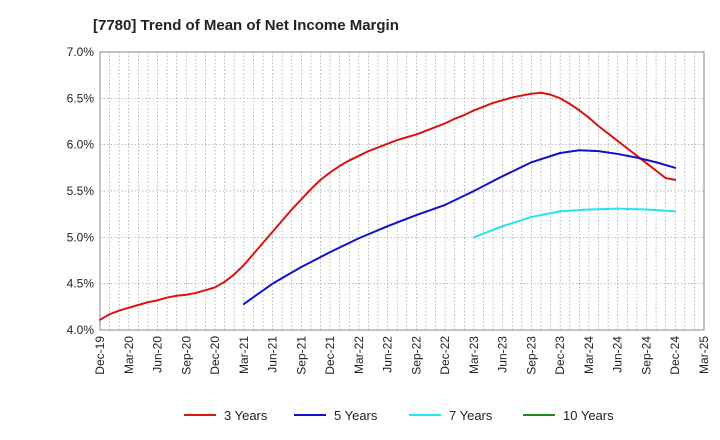  I want to click on x-tick-label: Jun-21, so click(273, 354).